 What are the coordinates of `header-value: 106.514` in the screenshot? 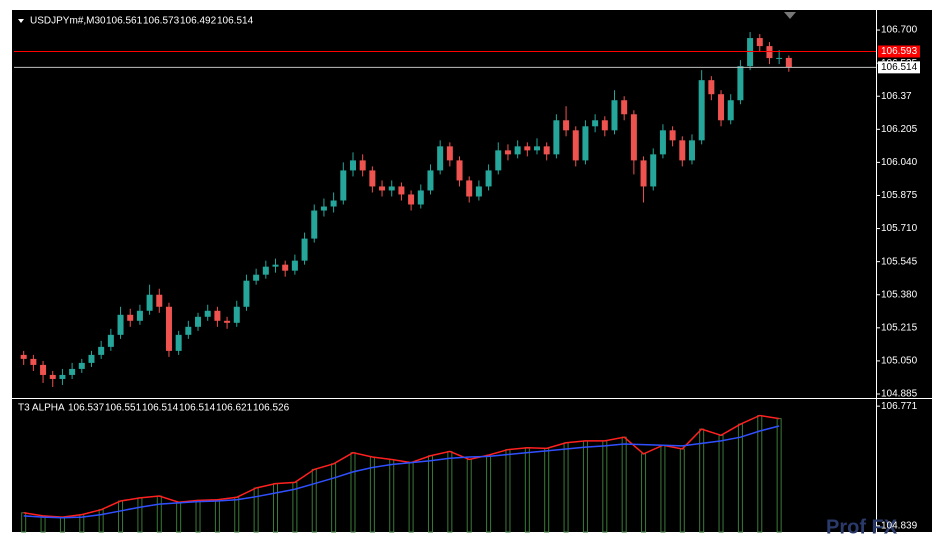 It's located at (197, 408).